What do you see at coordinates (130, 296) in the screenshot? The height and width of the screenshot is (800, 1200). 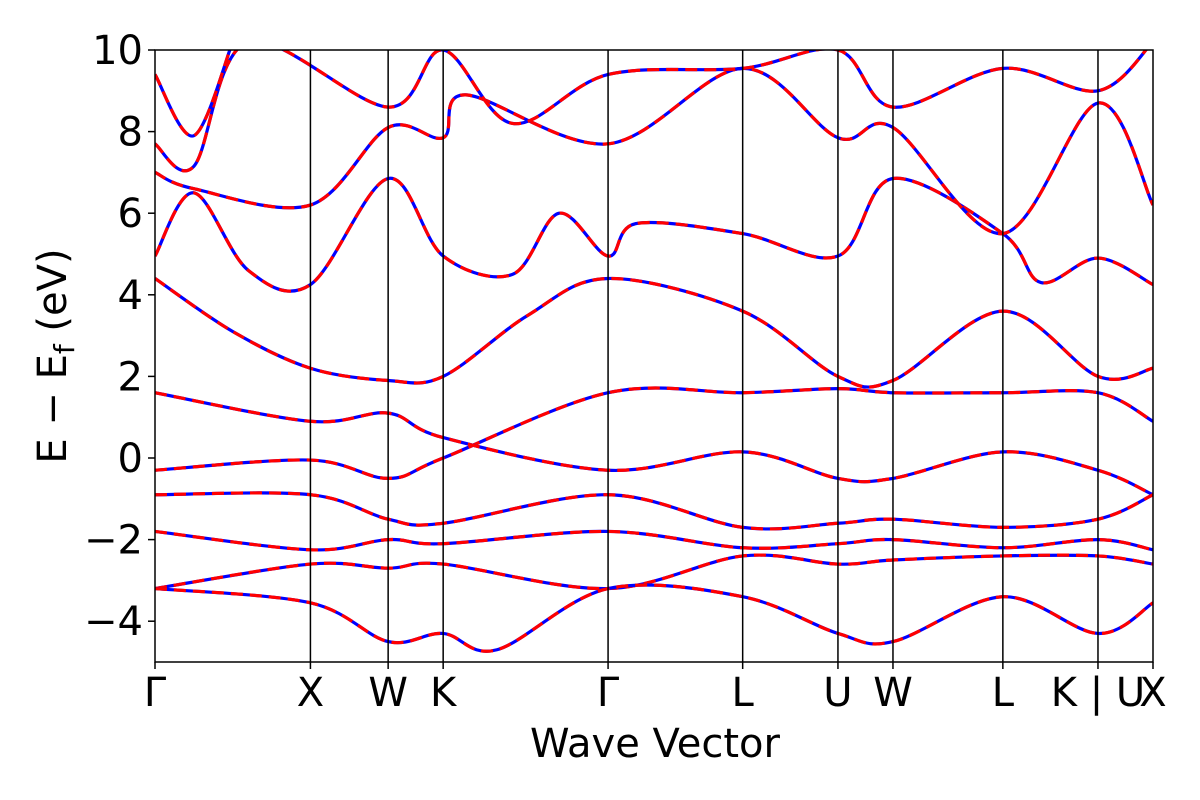 I see `y-tick-label: 4` at bounding box center [130, 296].